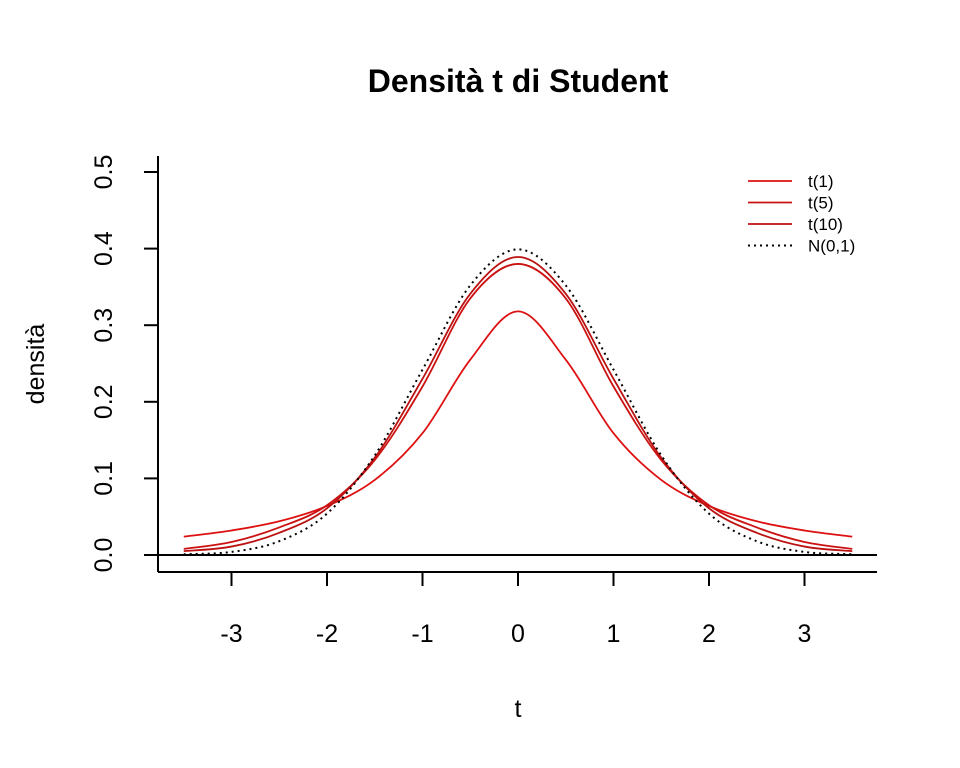 The width and height of the screenshot is (960, 768). What do you see at coordinates (518, 709) in the screenshot?
I see `x-axis-title: t` at bounding box center [518, 709].